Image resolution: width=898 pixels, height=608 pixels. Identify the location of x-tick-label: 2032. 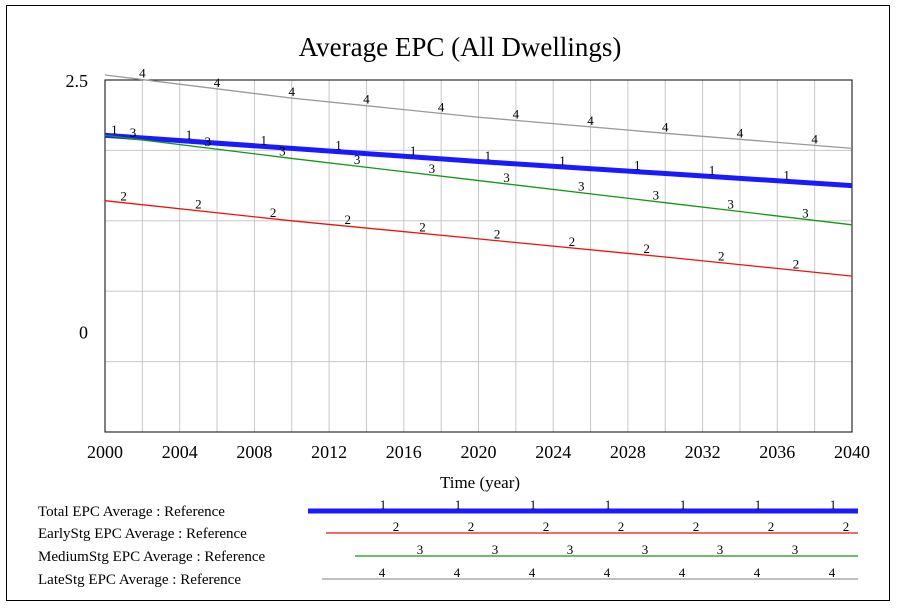
(703, 452).